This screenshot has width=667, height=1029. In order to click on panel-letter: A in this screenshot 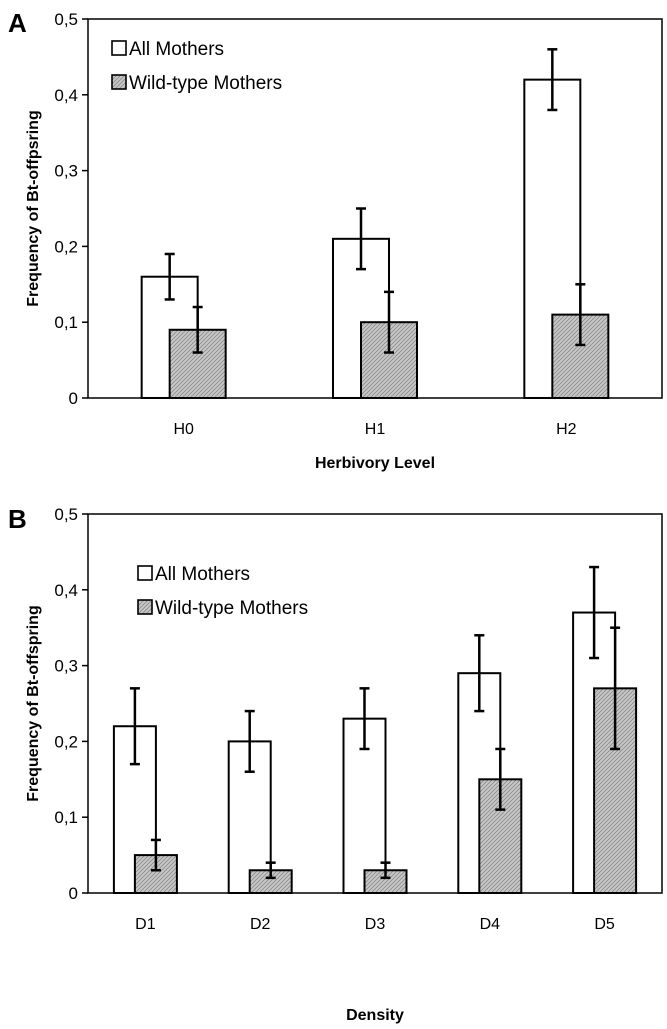, I will do `click(17, 23)`.